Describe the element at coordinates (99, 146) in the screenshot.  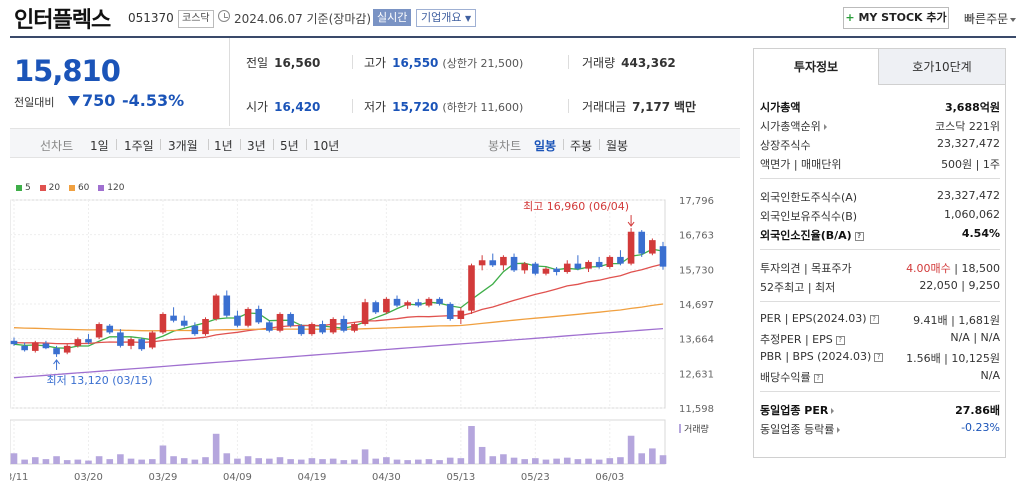
I see `period-1d: 1일` at that location.